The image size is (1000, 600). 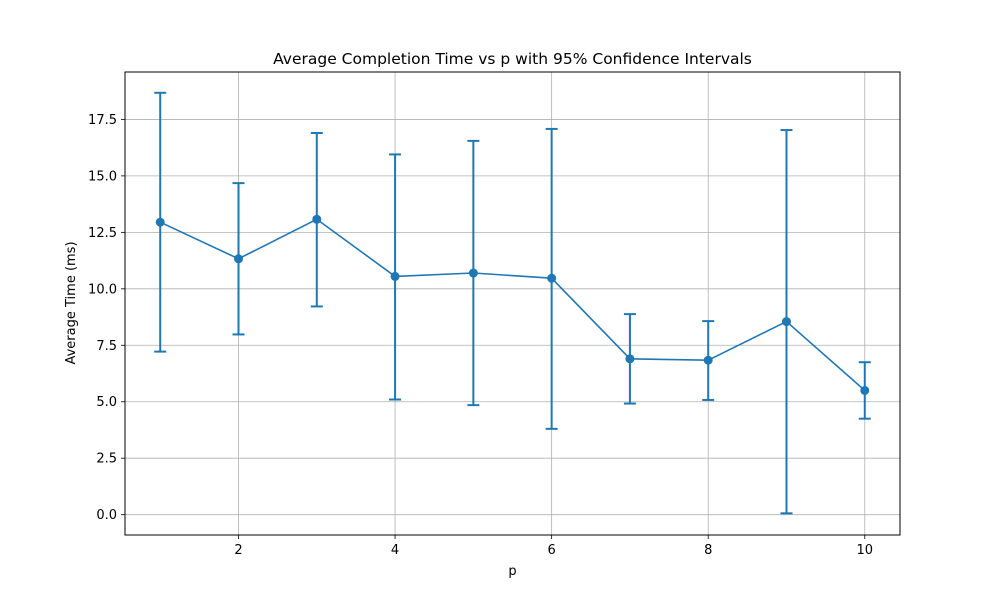 I want to click on x-axis-ticks: 2 4 6 8 10, so click(x=553, y=546).